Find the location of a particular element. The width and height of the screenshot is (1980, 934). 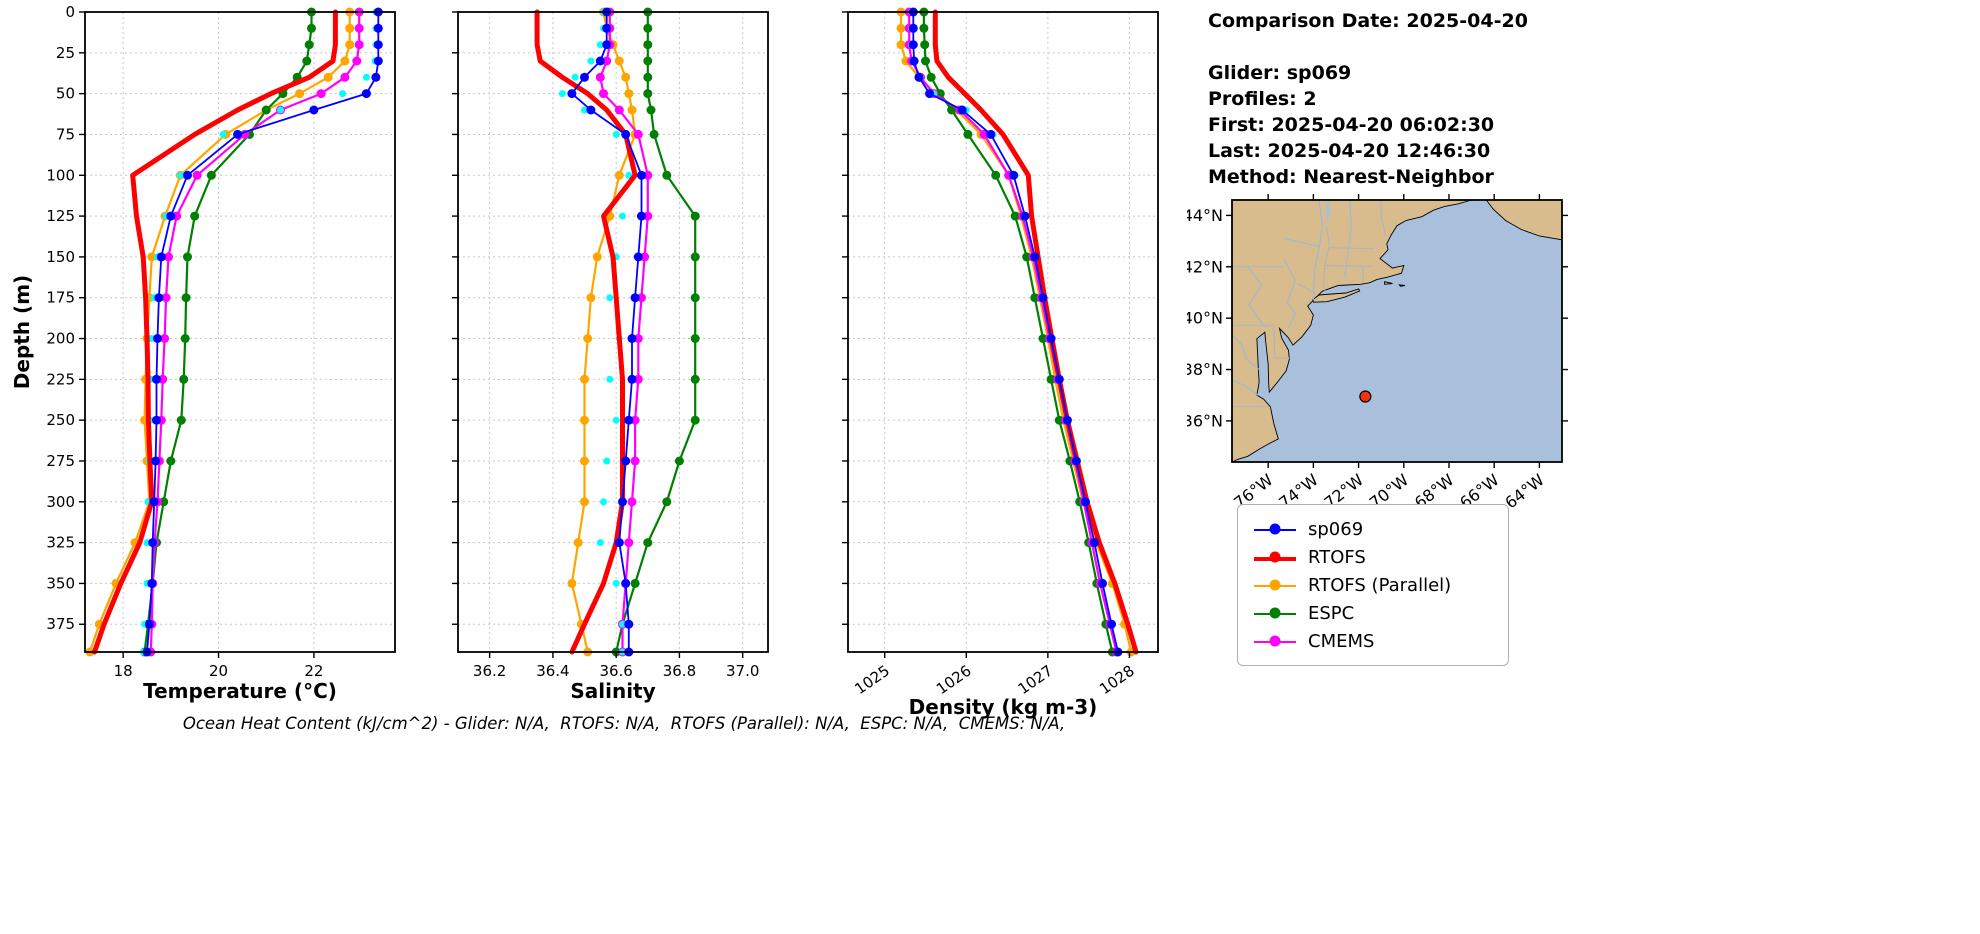

salinity-axis-label: Salinity is located at coordinates (612, 691).